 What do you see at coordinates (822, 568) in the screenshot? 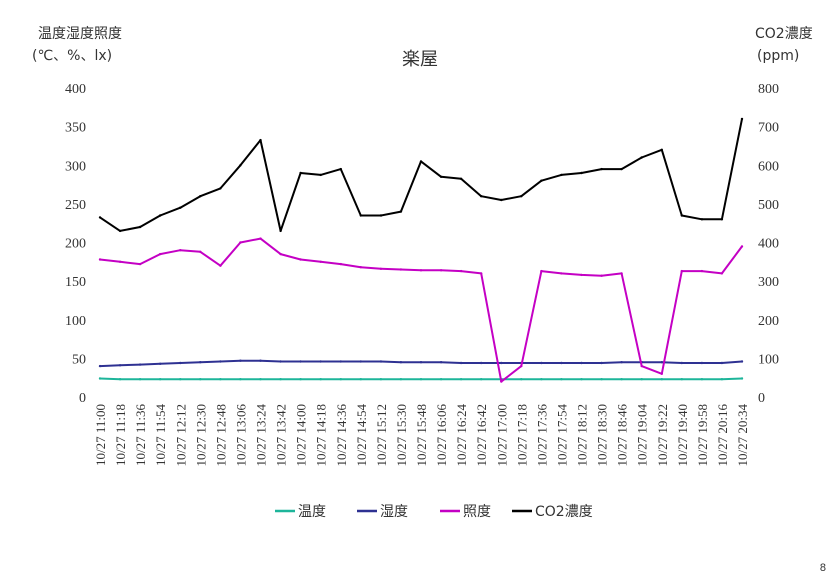
I see `page-number: 8` at bounding box center [822, 568].